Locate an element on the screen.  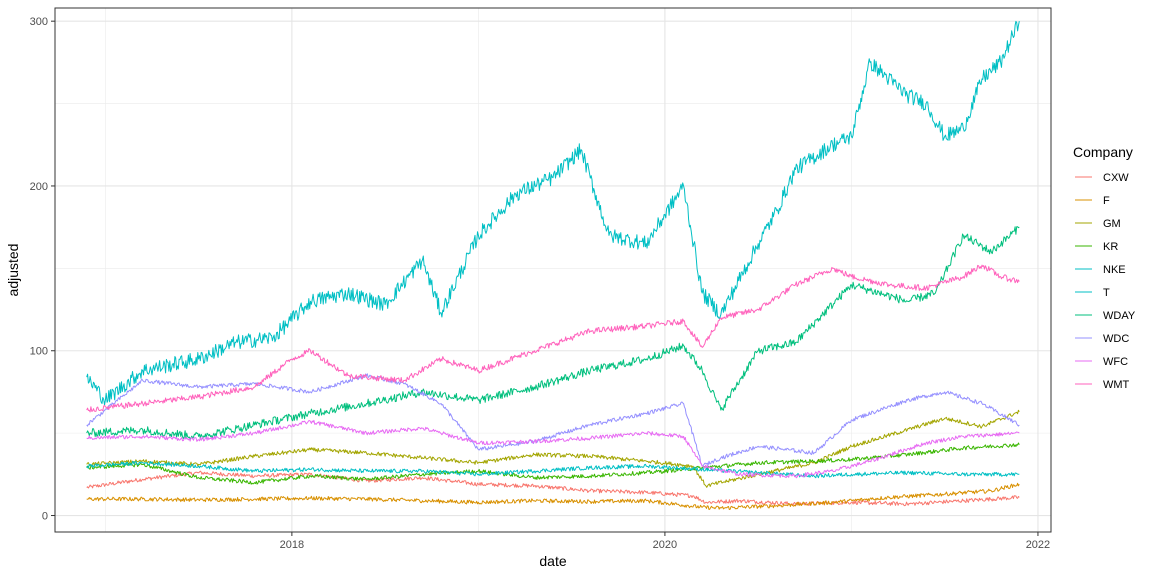
series-line-f is located at coordinates (553, 496).